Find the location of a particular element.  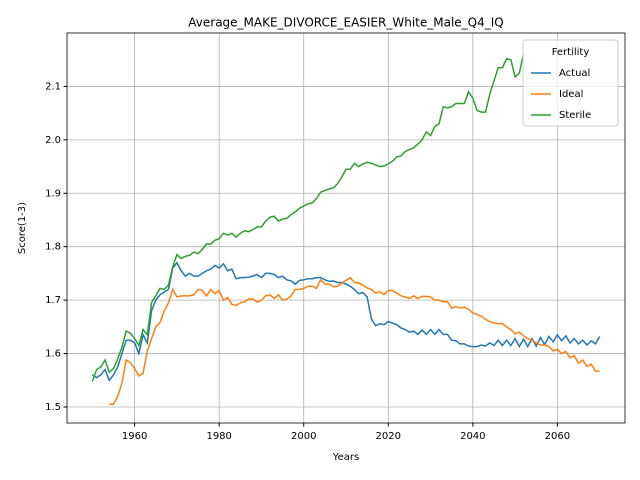

legend-box is located at coordinates (570, 83).